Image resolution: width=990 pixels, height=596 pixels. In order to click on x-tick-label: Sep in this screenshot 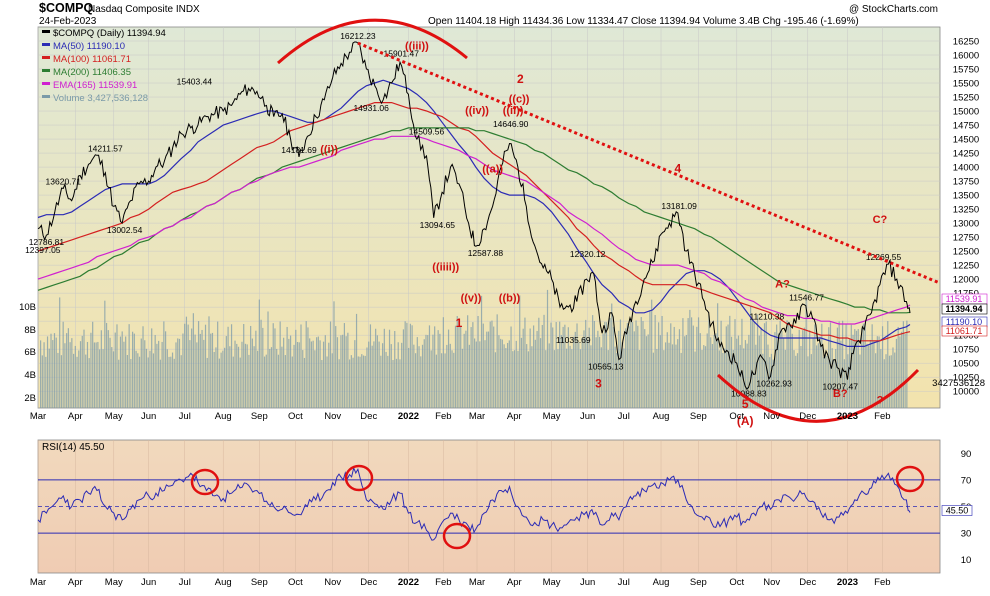, I will do `click(259, 416)`.